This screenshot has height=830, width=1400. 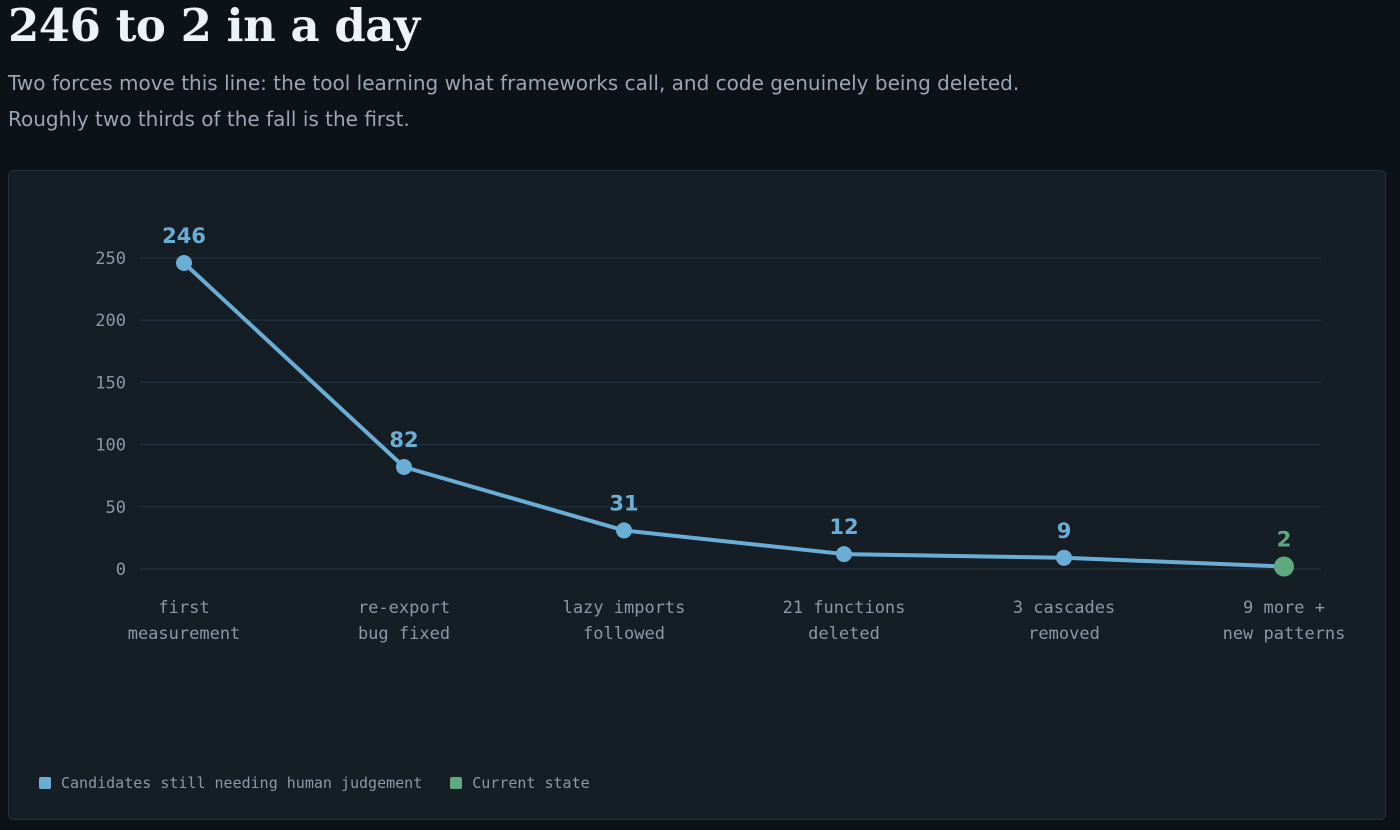 I want to click on data-label: 82, so click(x=403, y=440).